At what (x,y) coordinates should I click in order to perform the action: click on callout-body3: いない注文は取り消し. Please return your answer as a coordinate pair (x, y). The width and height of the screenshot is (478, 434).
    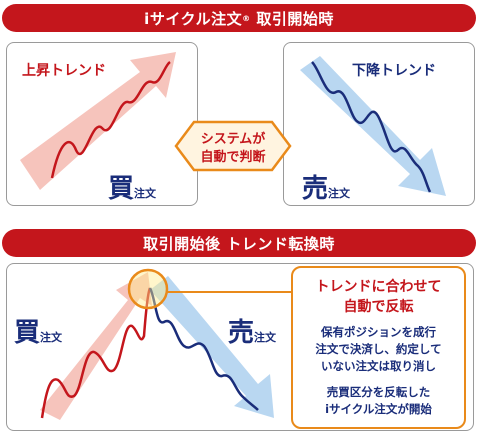
    Looking at the image, I should click on (378, 366).